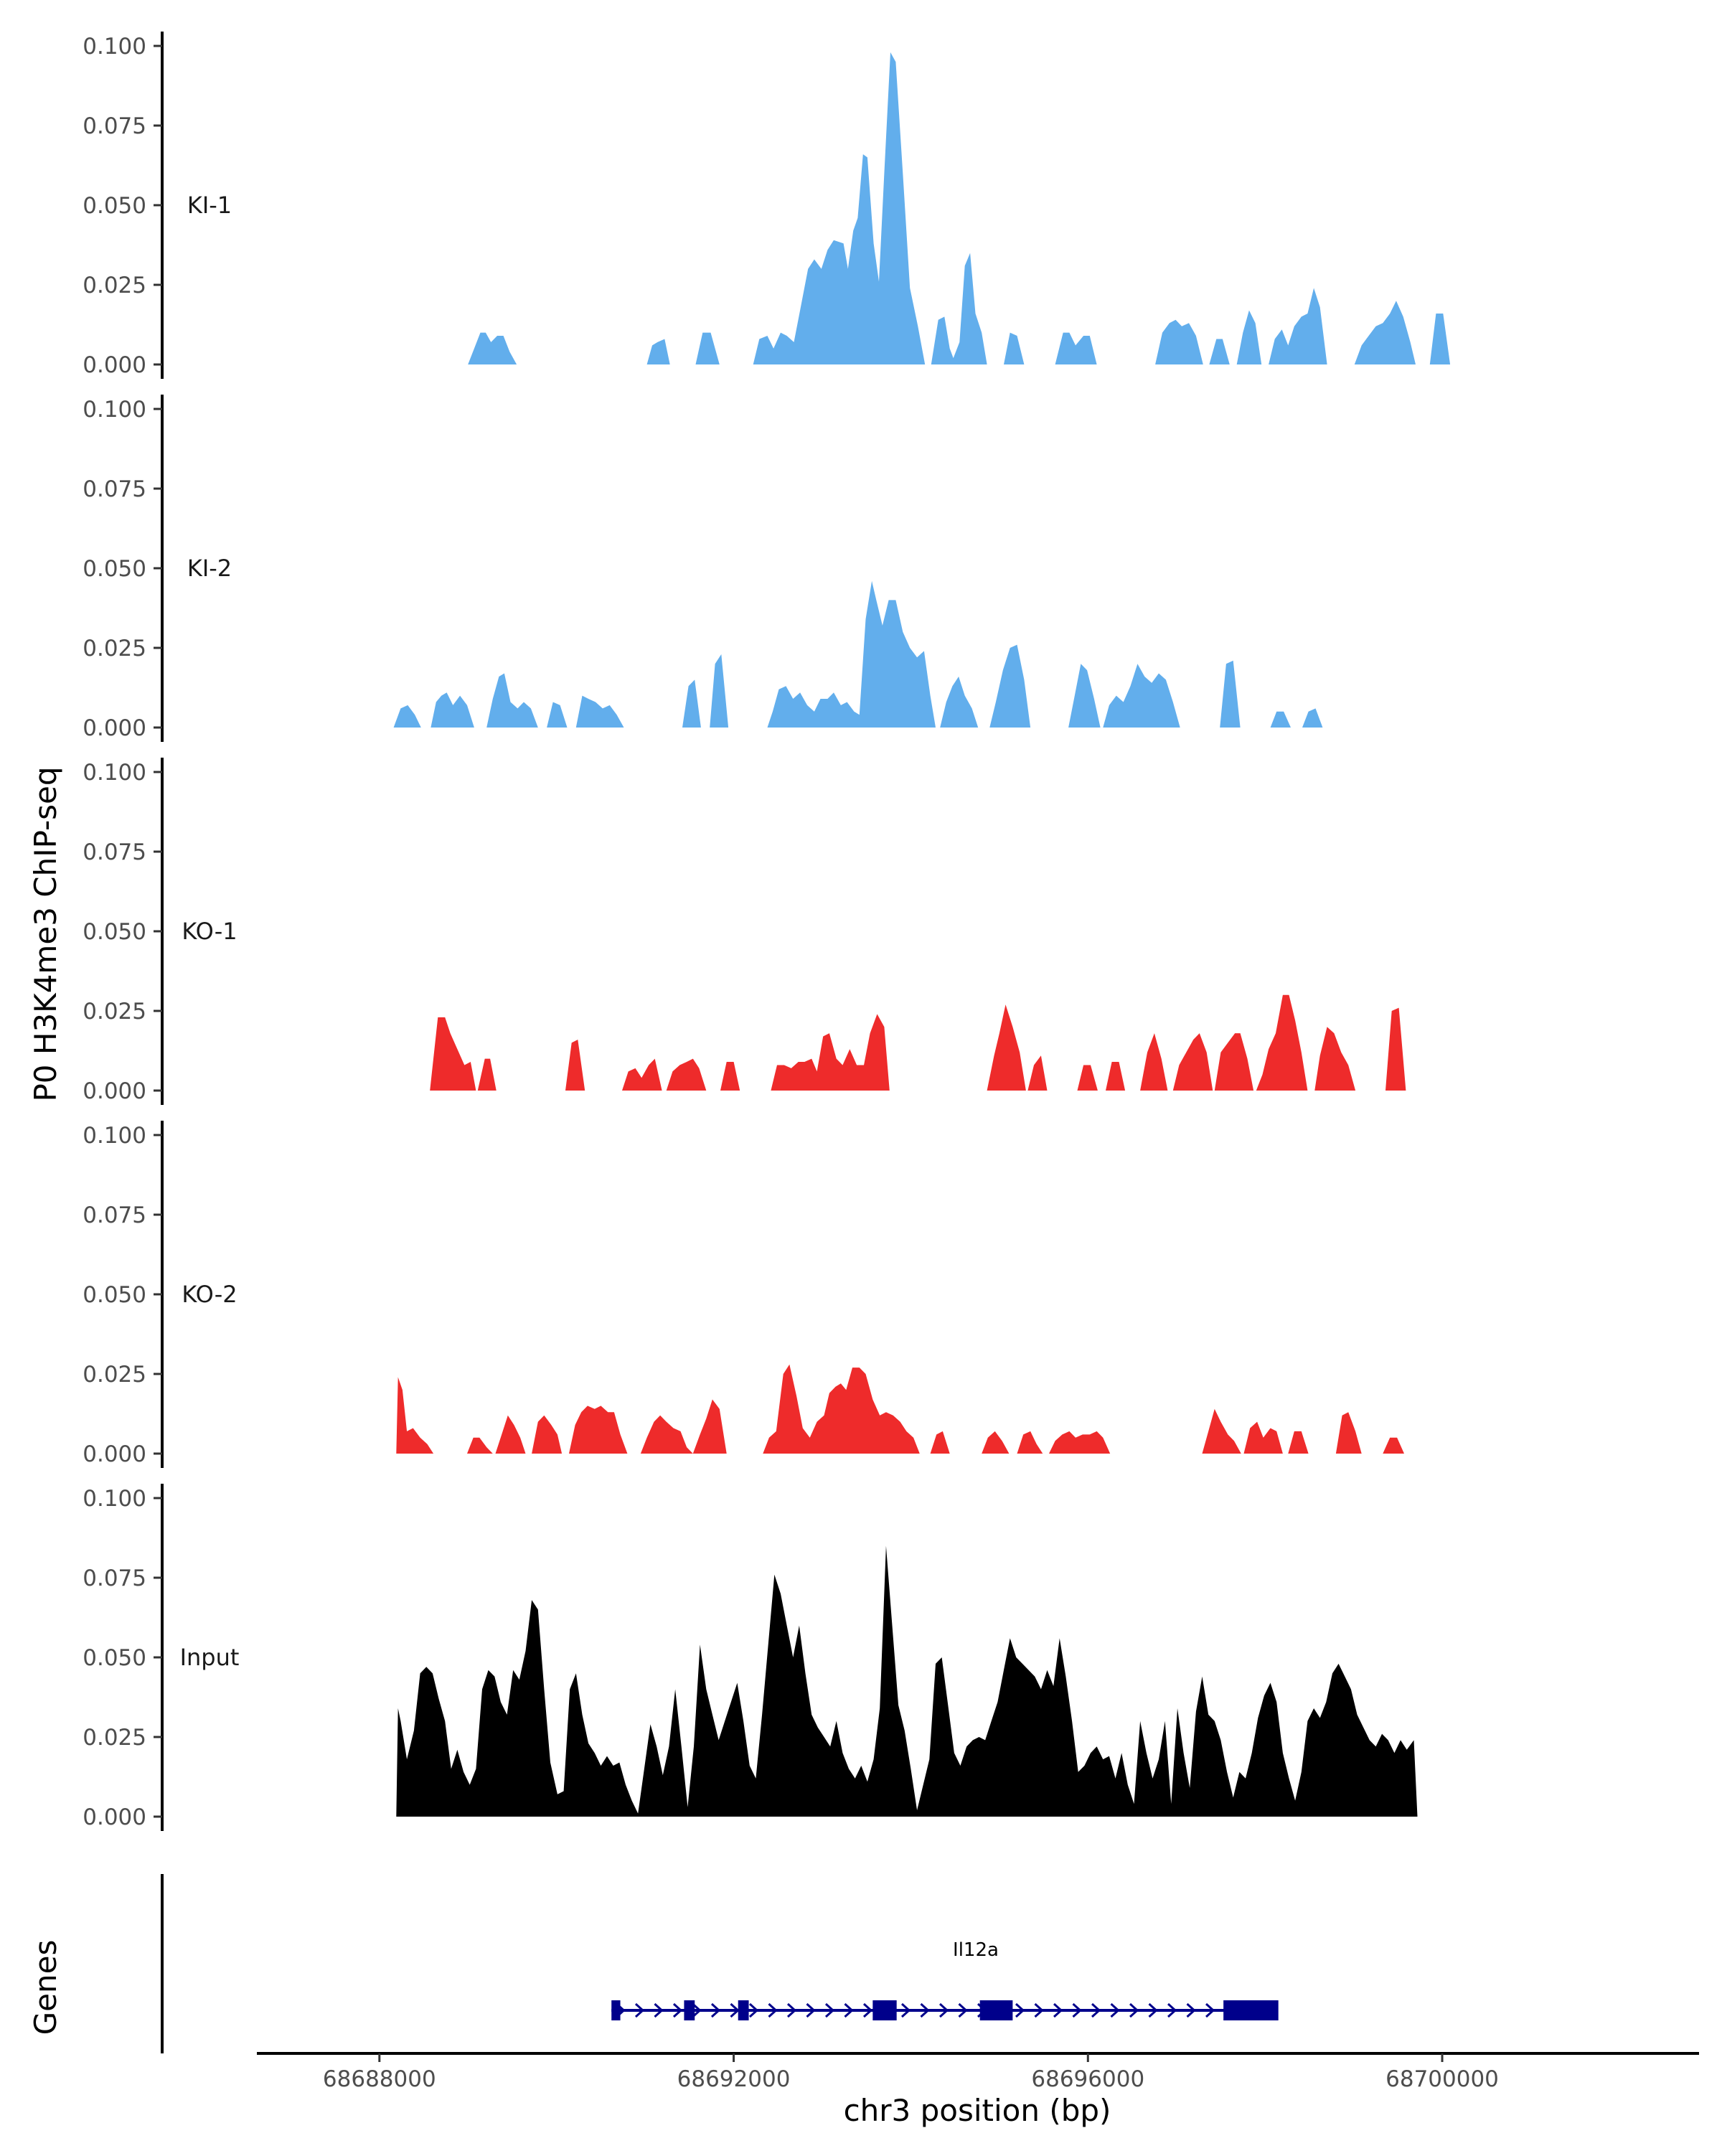 The height and width of the screenshot is (2156, 1722). What do you see at coordinates (209, 1294) in the screenshot?
I see `track-label: KO-2` at bounding box center [209, 1294].